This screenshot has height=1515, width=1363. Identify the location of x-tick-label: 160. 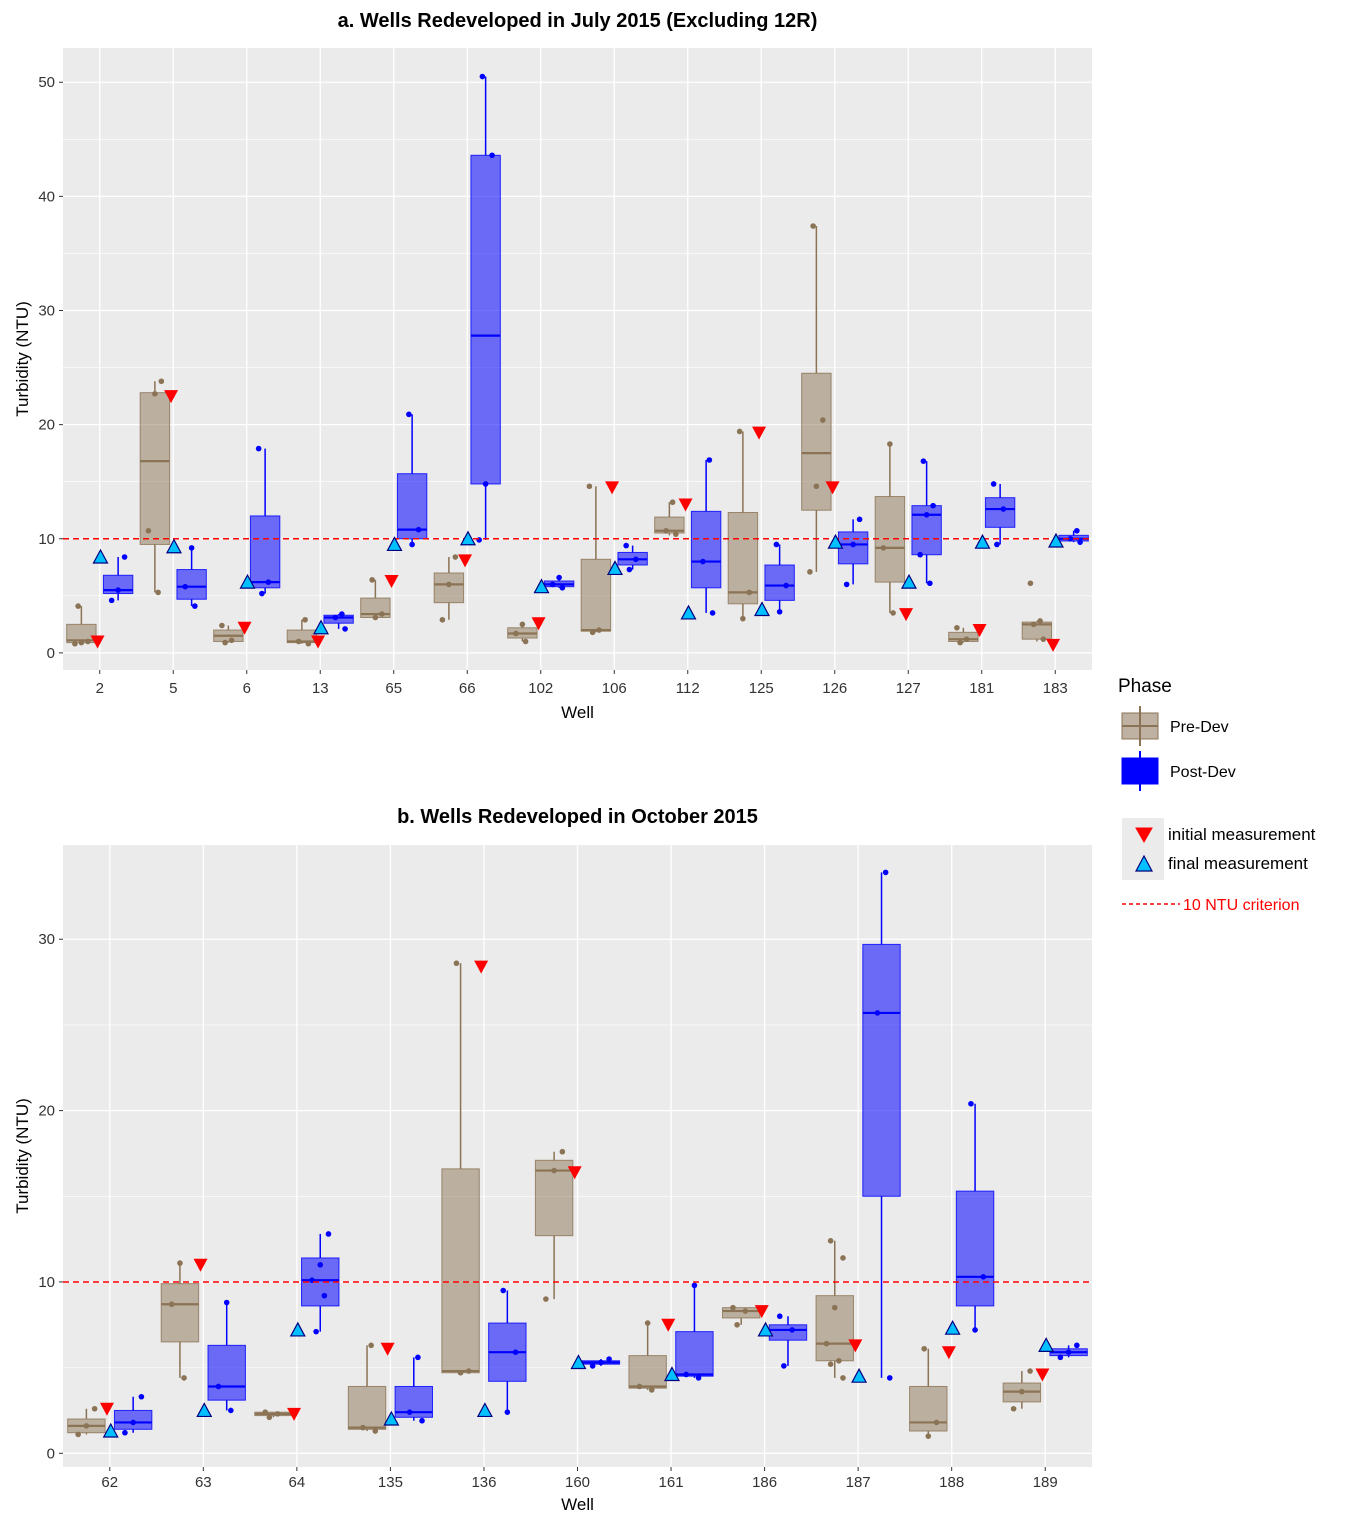
(577, 1482).